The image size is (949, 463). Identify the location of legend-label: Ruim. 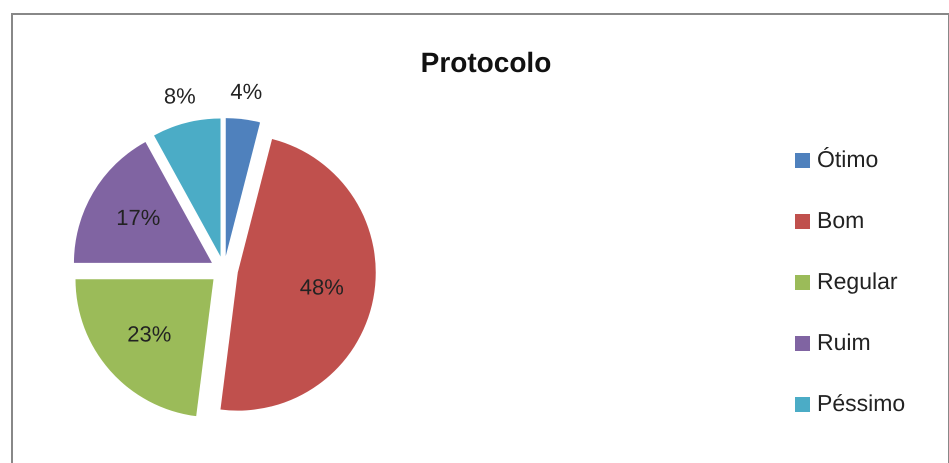
(844, 342).